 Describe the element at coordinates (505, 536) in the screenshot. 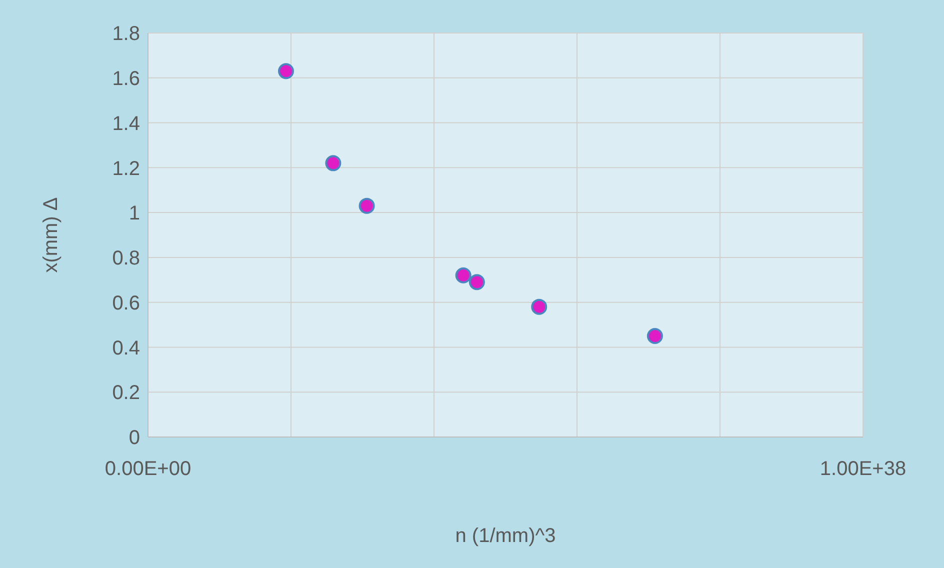

I see `x-axis-title: n (1/mm)^3` at that location.